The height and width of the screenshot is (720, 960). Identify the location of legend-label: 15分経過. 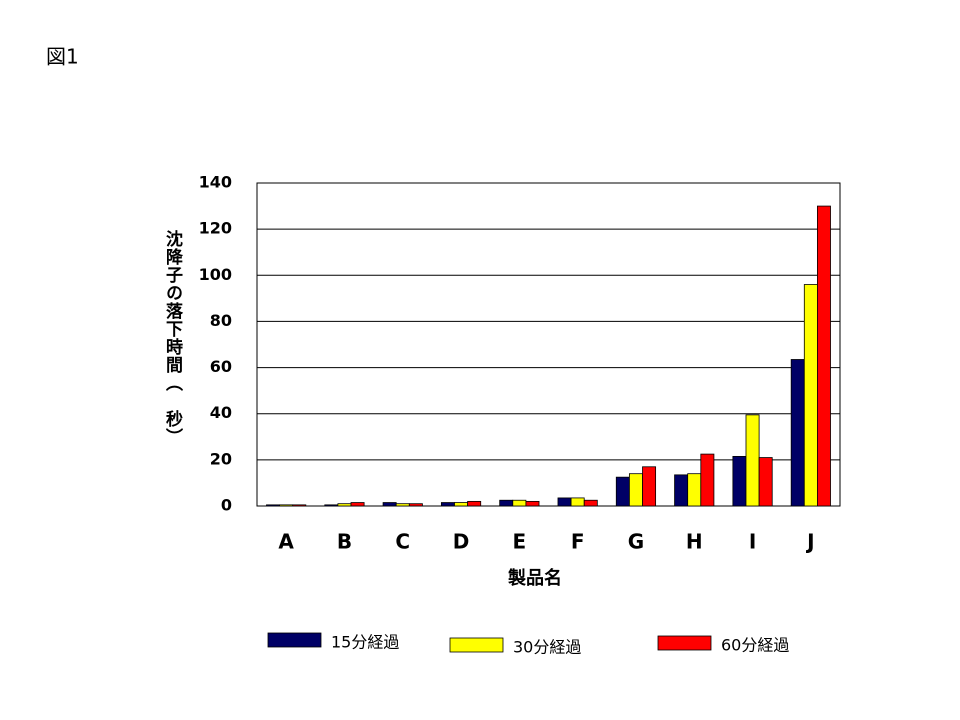
(365, 642).